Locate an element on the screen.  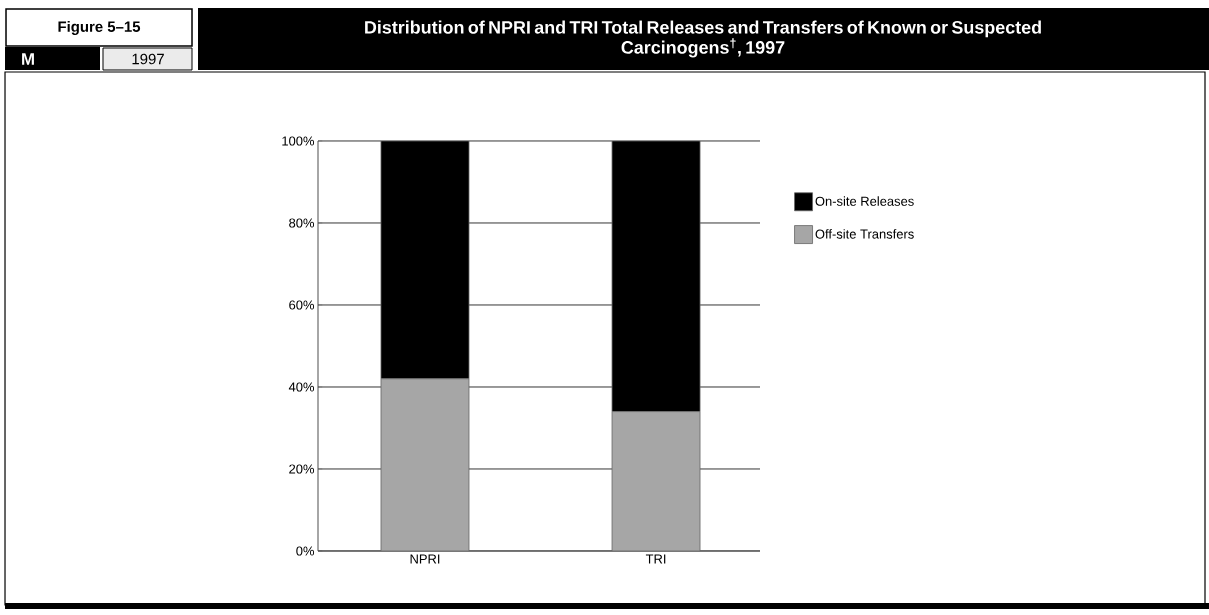
chart-title: Distribution of NPRI and TRI Total Releases and Transfers of Known or Suspected Carcinogens$^{†}$, 1997 is located at coordinates (703, 39).